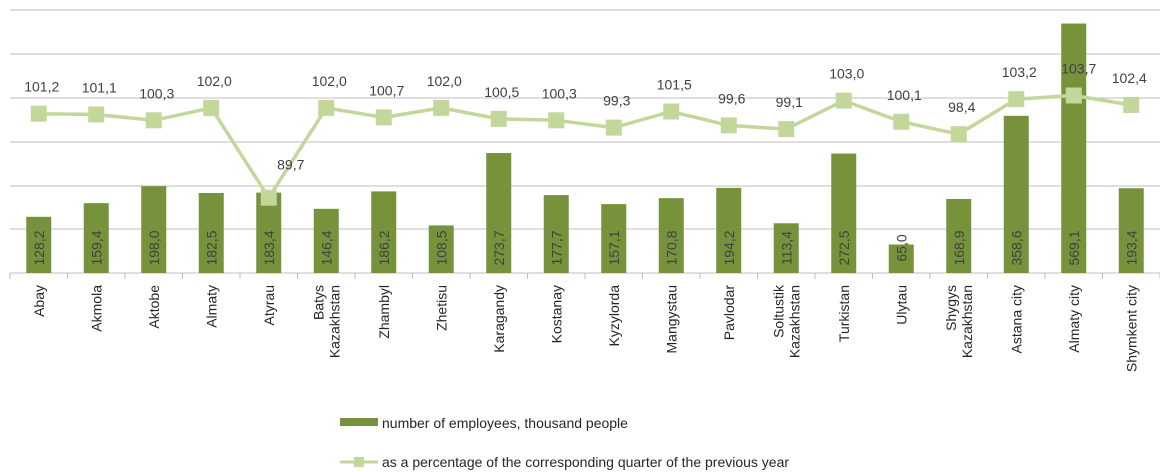 The image size is (1160, 472). What do you see at coordinates (154, 247) in the screenshot?
I see `bar-data-label: 198,0` at bounding box center [154, 247].